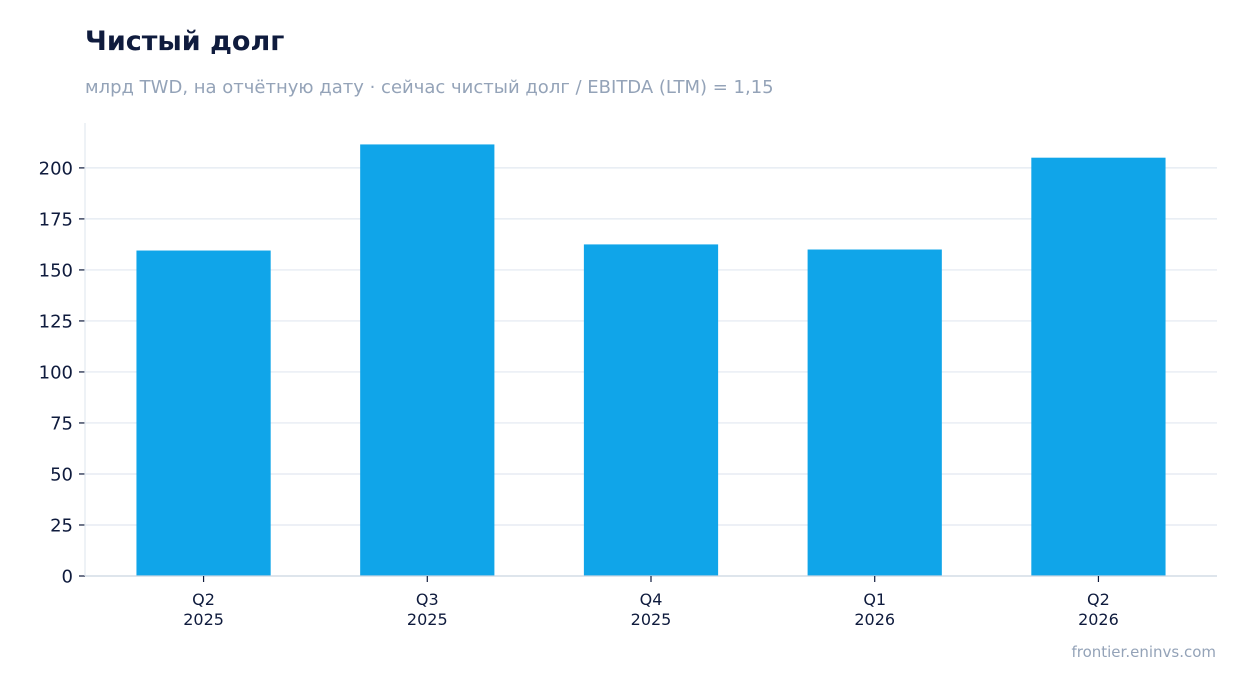 The width and height of the screenshot is (1247, 693). What do you see at coordinates (56, 219) in the screenshot?
I see `y-tick-label: 175` at bounding box center [56, 219].